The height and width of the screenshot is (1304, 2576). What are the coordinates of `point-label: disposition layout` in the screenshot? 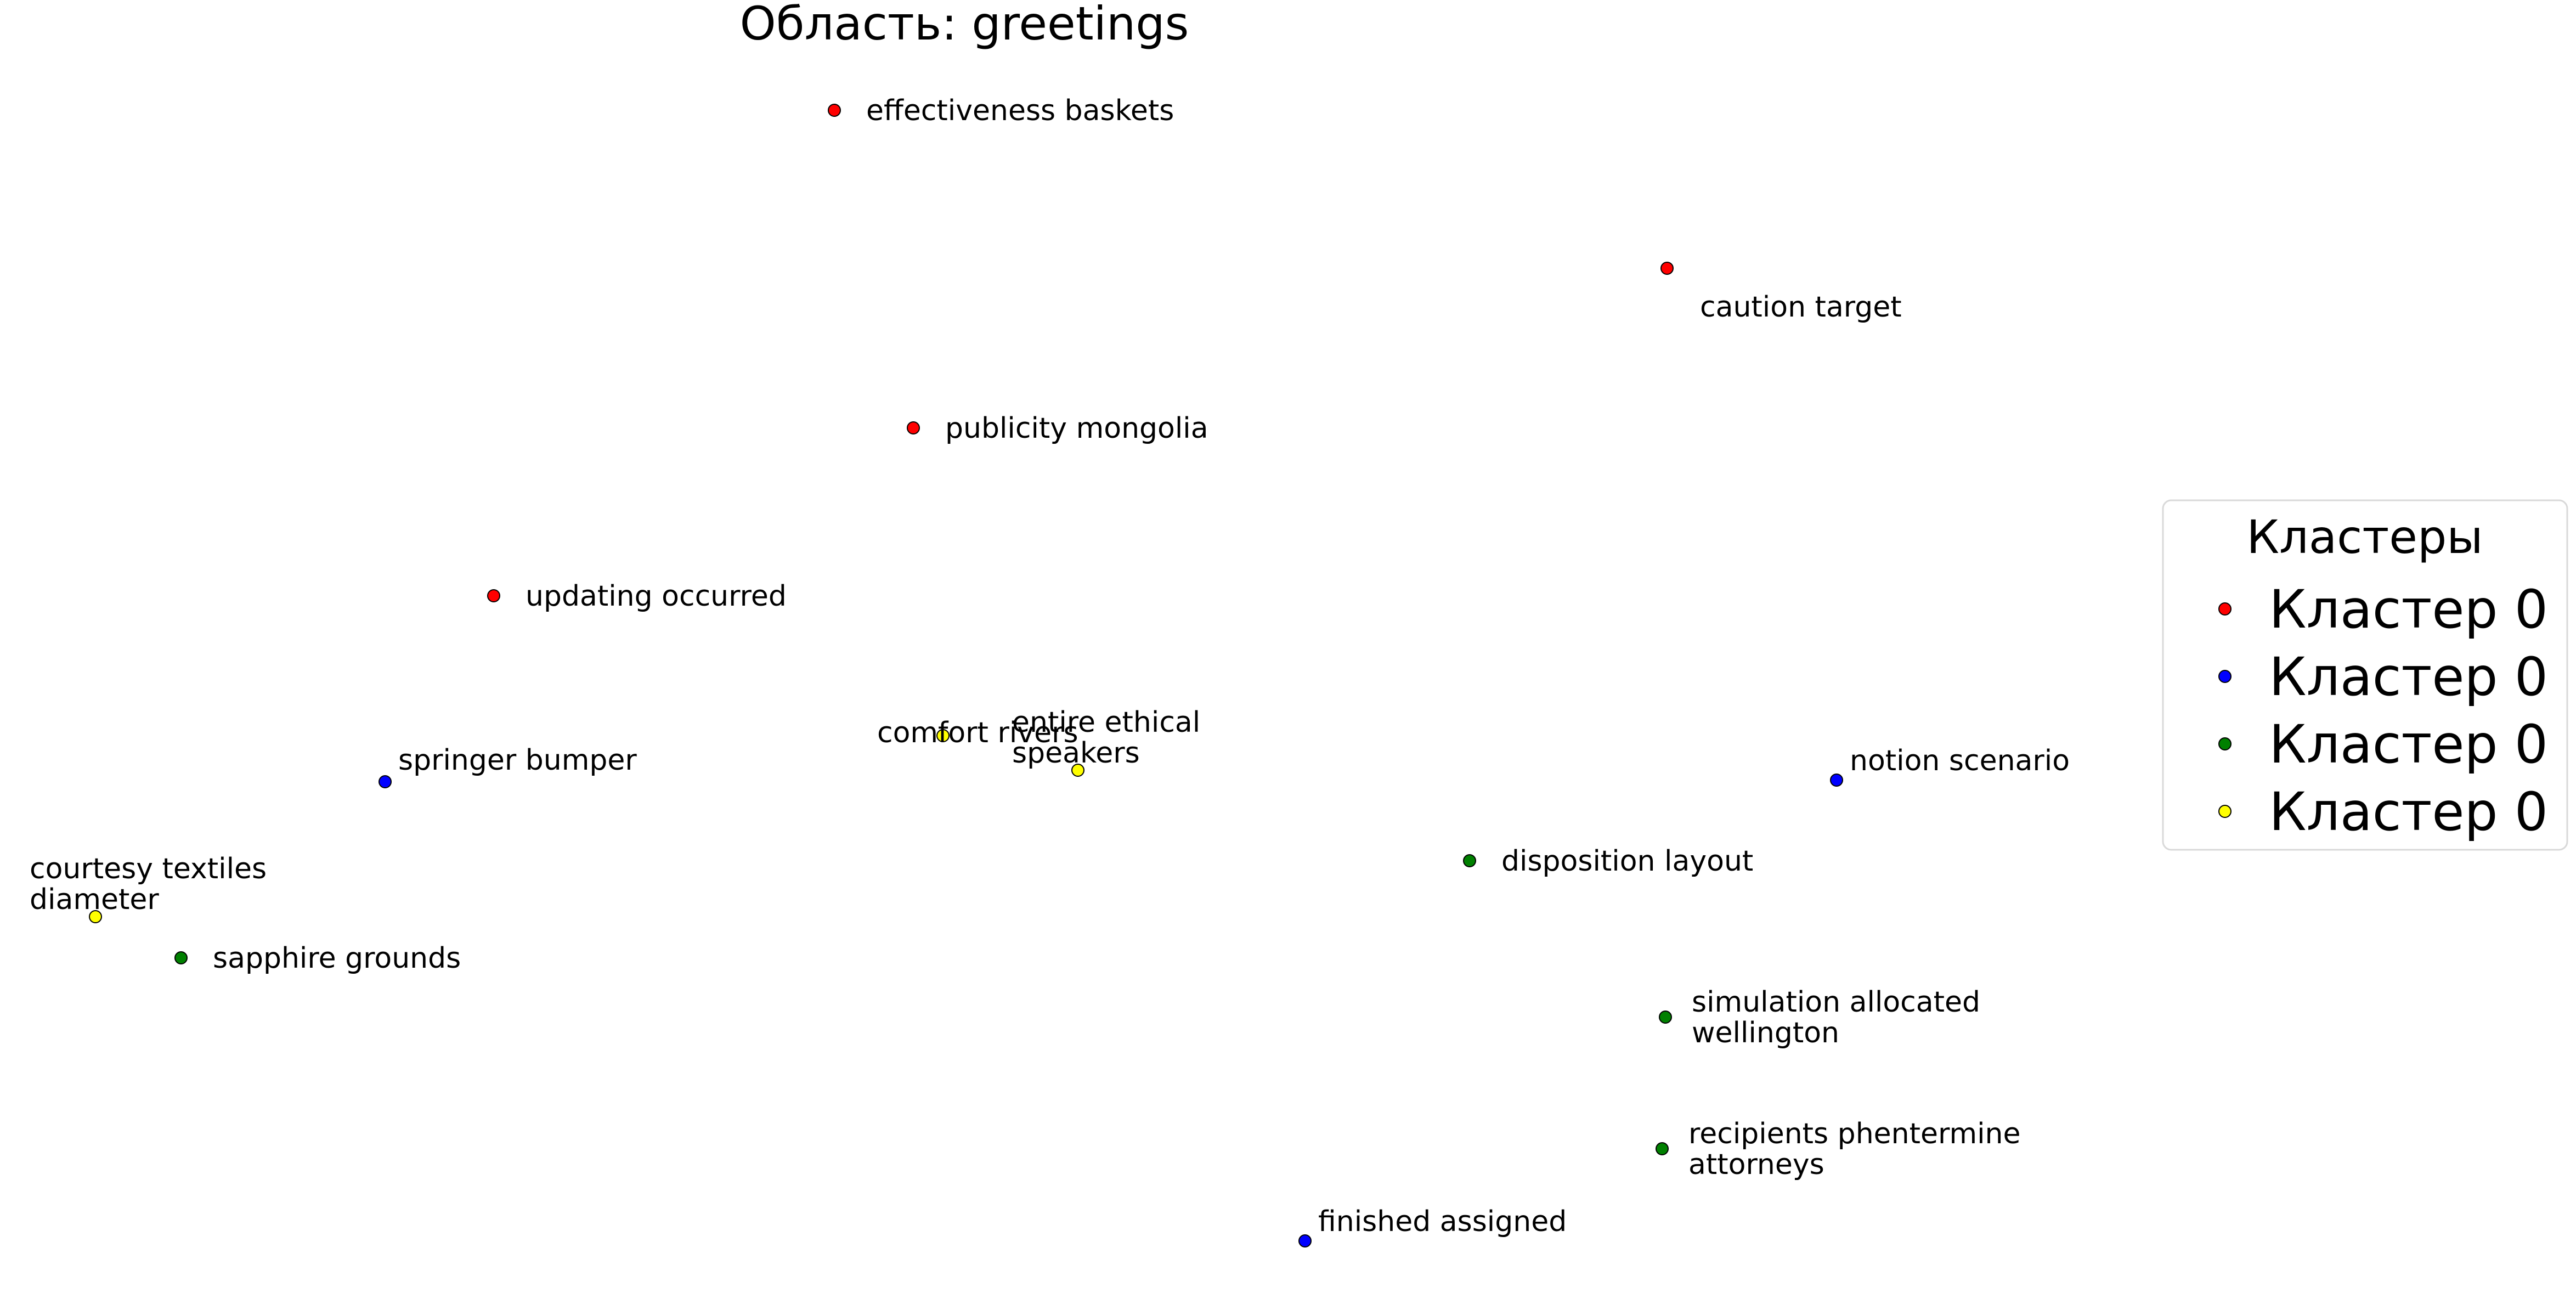 It's located at (1627, 861).